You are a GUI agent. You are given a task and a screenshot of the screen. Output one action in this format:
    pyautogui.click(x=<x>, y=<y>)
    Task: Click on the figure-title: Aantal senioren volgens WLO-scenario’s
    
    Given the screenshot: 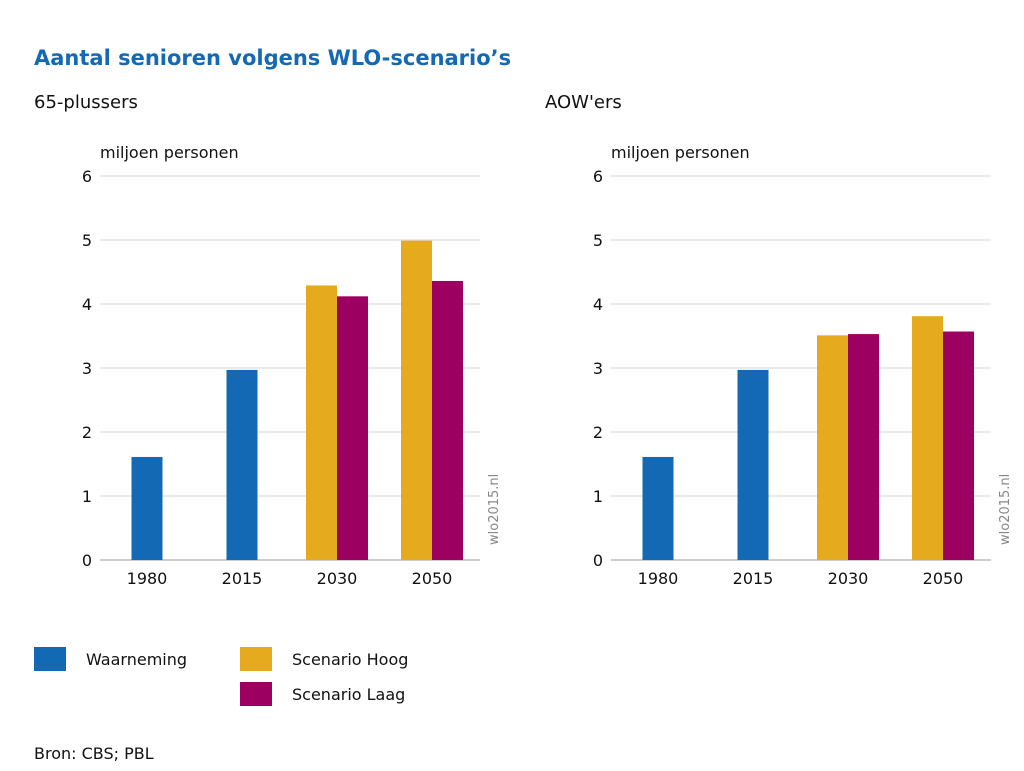 What is the action you would take?
    pyautogui.click(x=273, y=58)
    